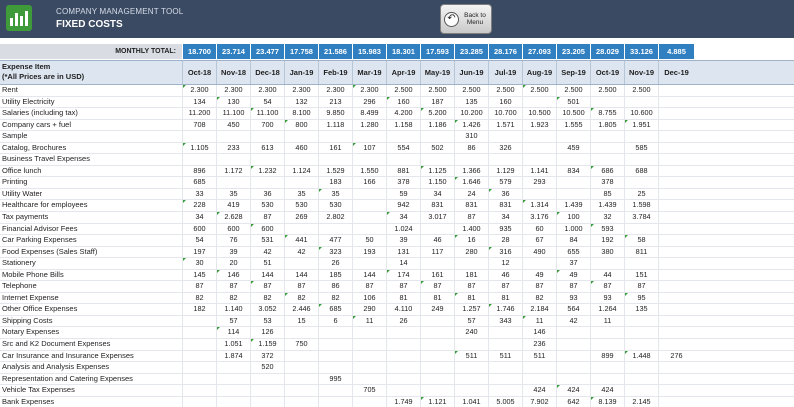  What do you see at coordinates (68, 355) in the screenshot?
I see `expense-item-name: Car Insurance and Insurance Expenses` at bounding box center [68, 355].